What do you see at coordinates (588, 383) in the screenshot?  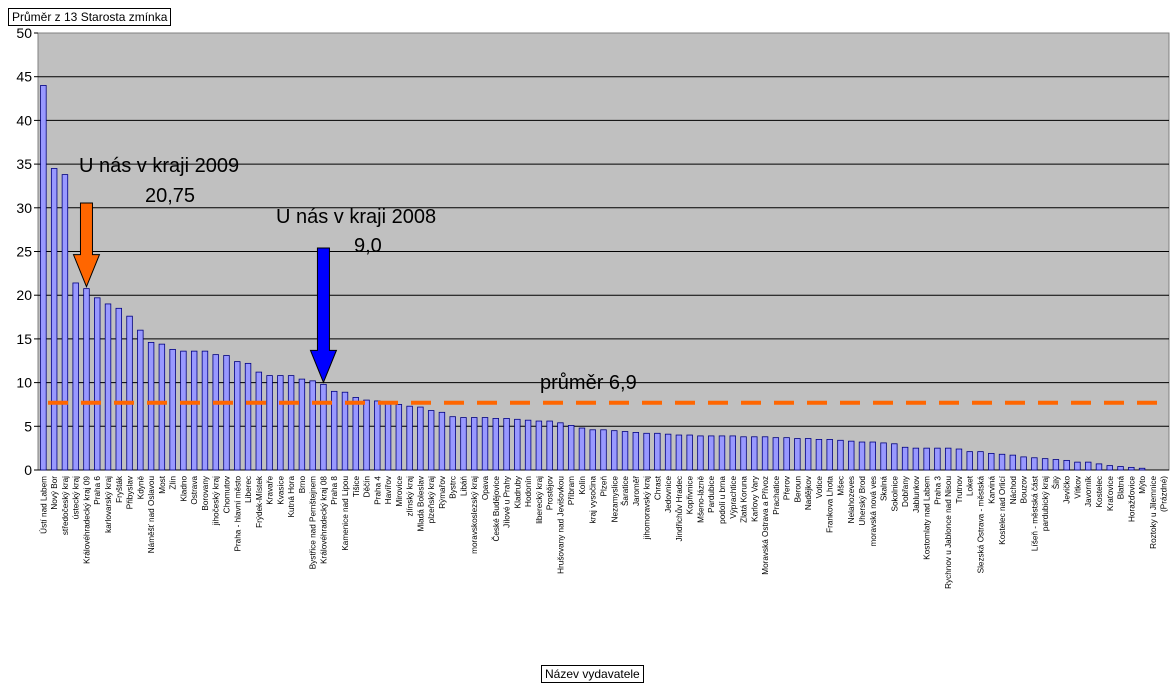 I see `average-label: průměr 6,9` at bounding box center [588, 383].